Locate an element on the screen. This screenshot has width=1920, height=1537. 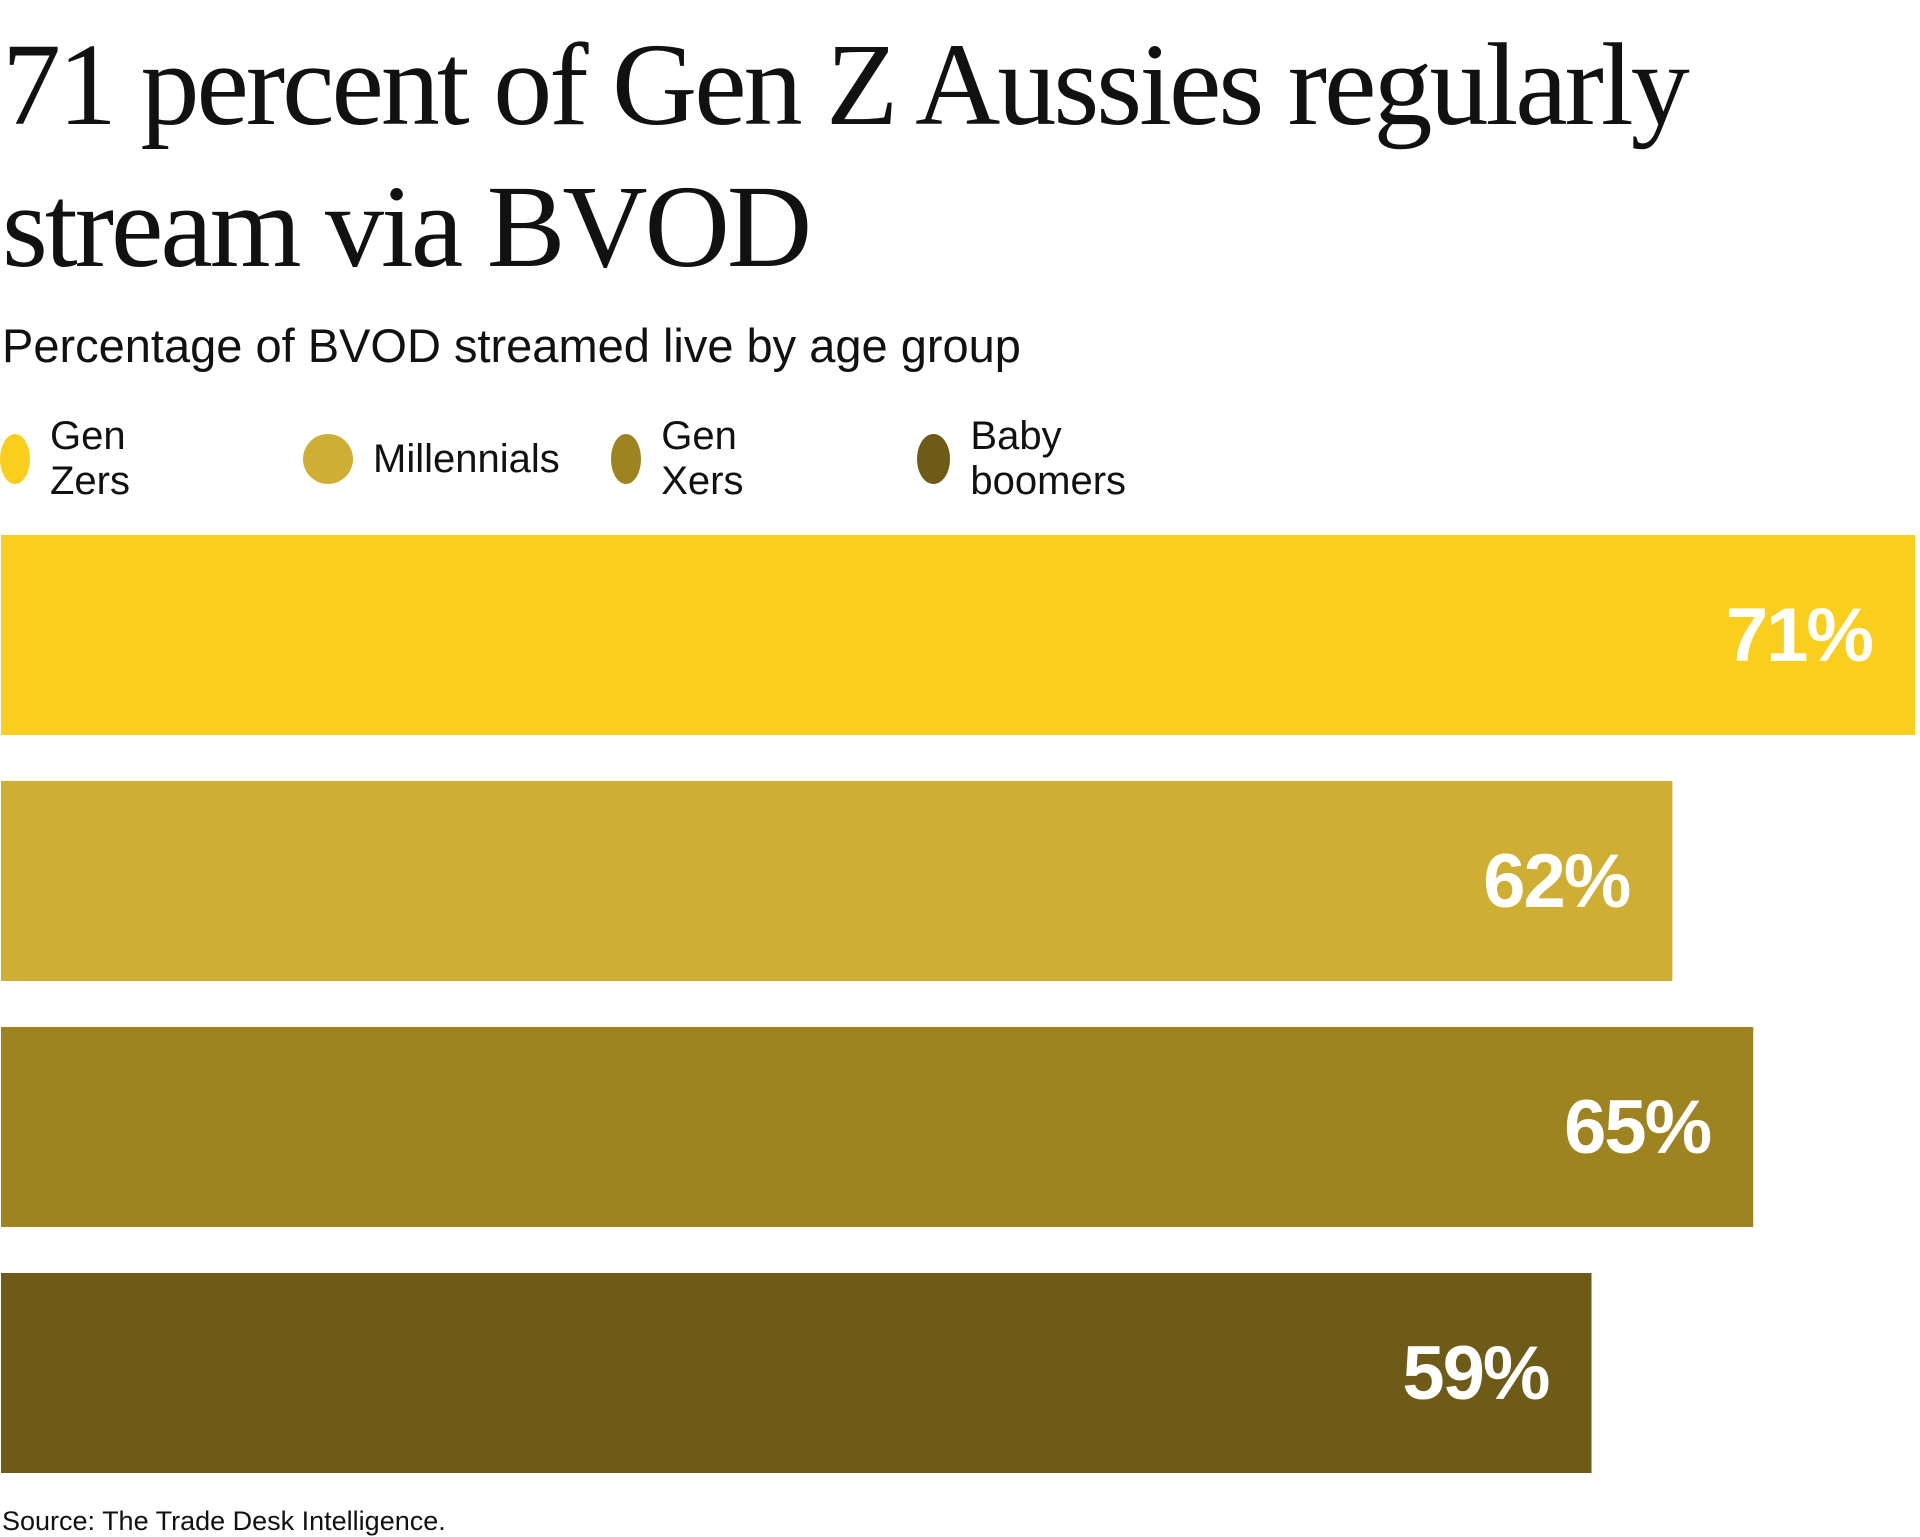
legend-item: Millennials is located at coordinates (431, 459).